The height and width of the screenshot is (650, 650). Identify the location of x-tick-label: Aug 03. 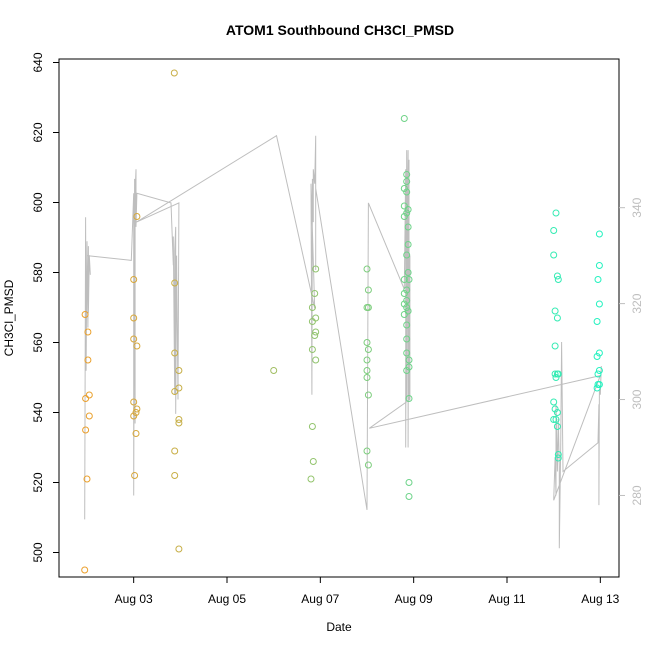
(134, 599).